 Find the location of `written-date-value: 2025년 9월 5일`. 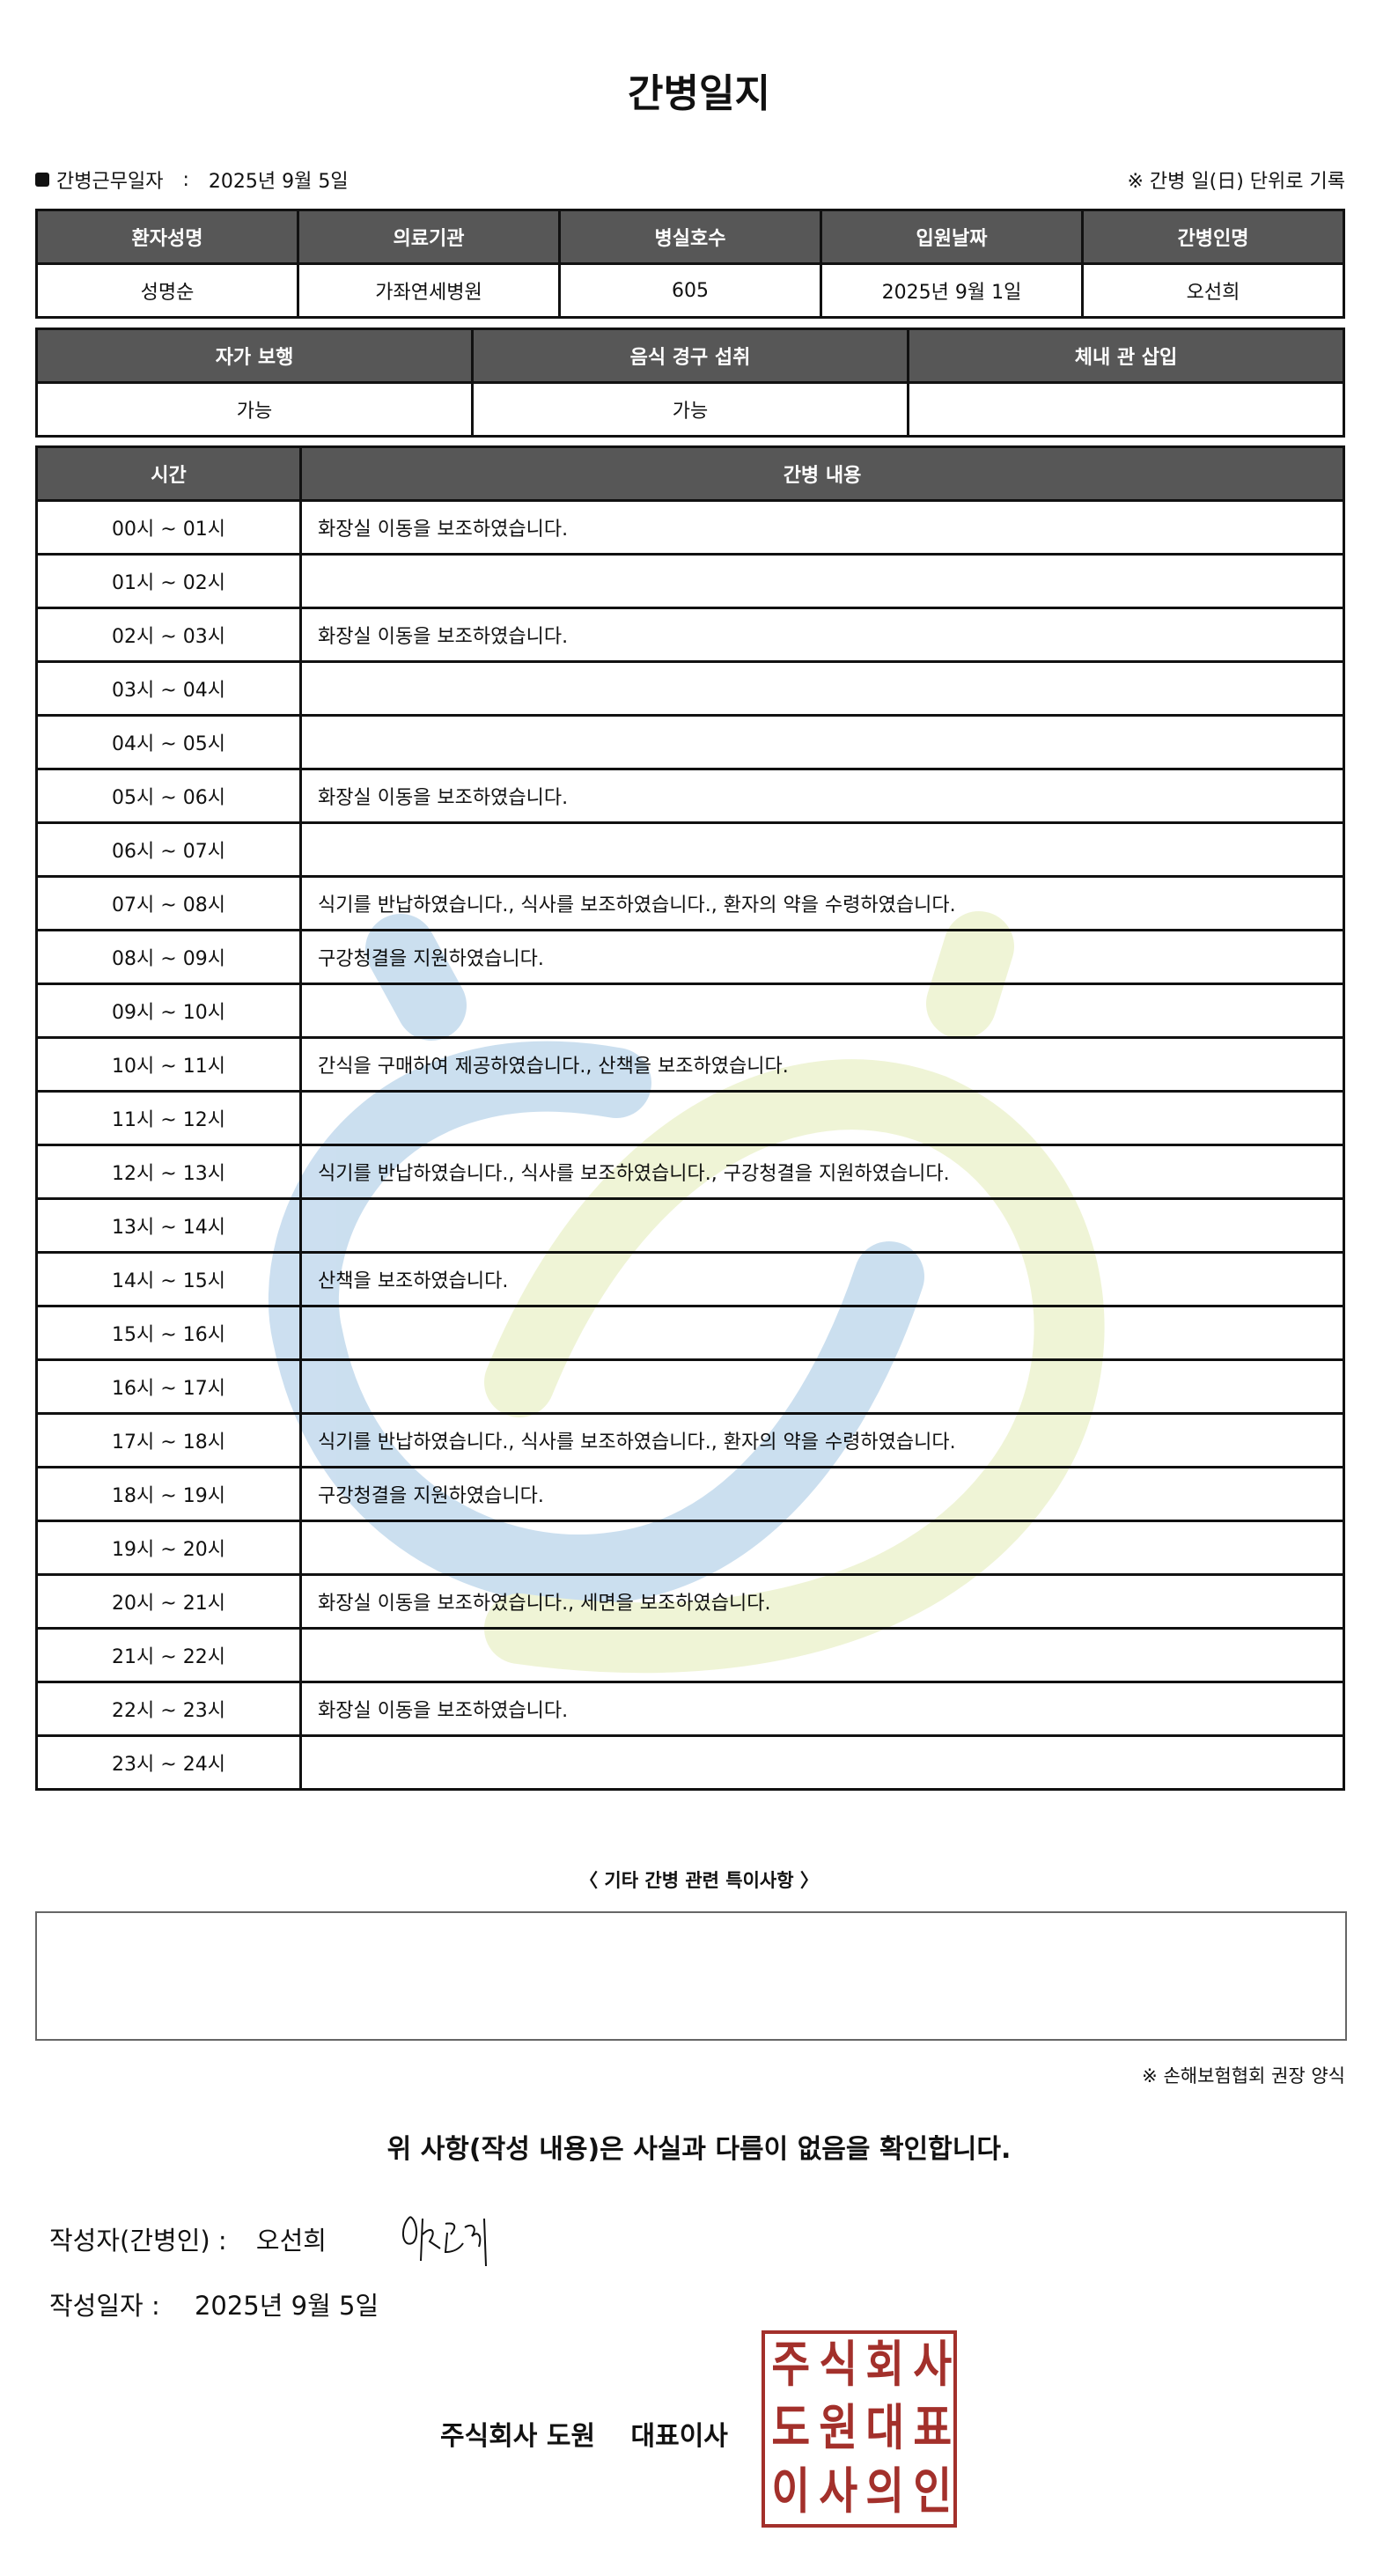

written-date-value: 2025년 9월 5일 is located at coordinates (286, 2306).